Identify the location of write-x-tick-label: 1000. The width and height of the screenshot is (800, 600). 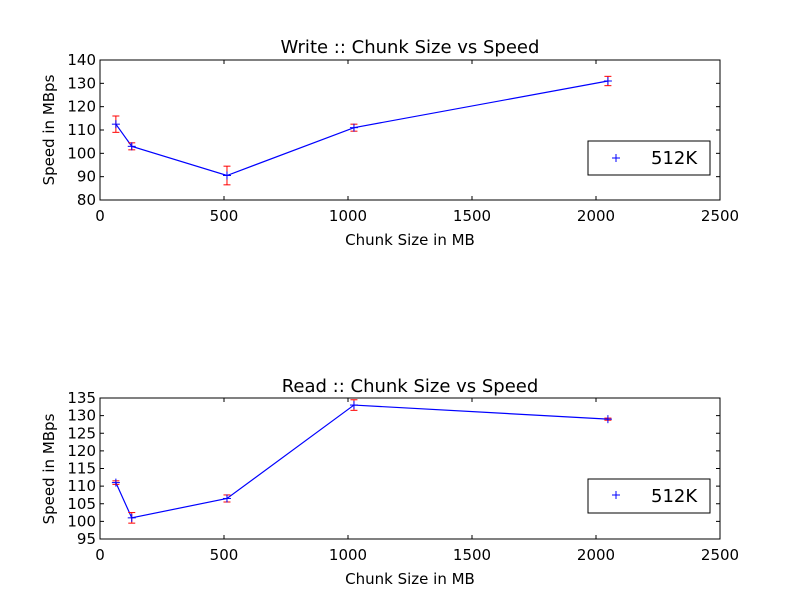
(348, 216).